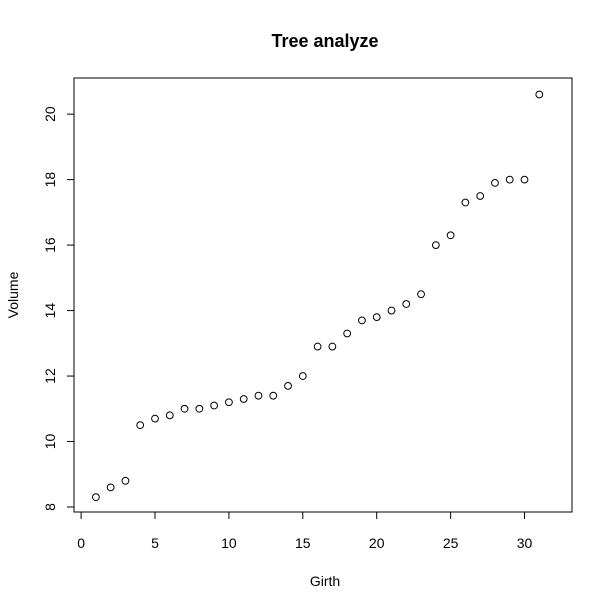 Image resolution: width=612 pixels, height=611 pixels. Describe the element at coordinates (50, 114) in the screenshot. I see `y-tick-label: 20` at that location.